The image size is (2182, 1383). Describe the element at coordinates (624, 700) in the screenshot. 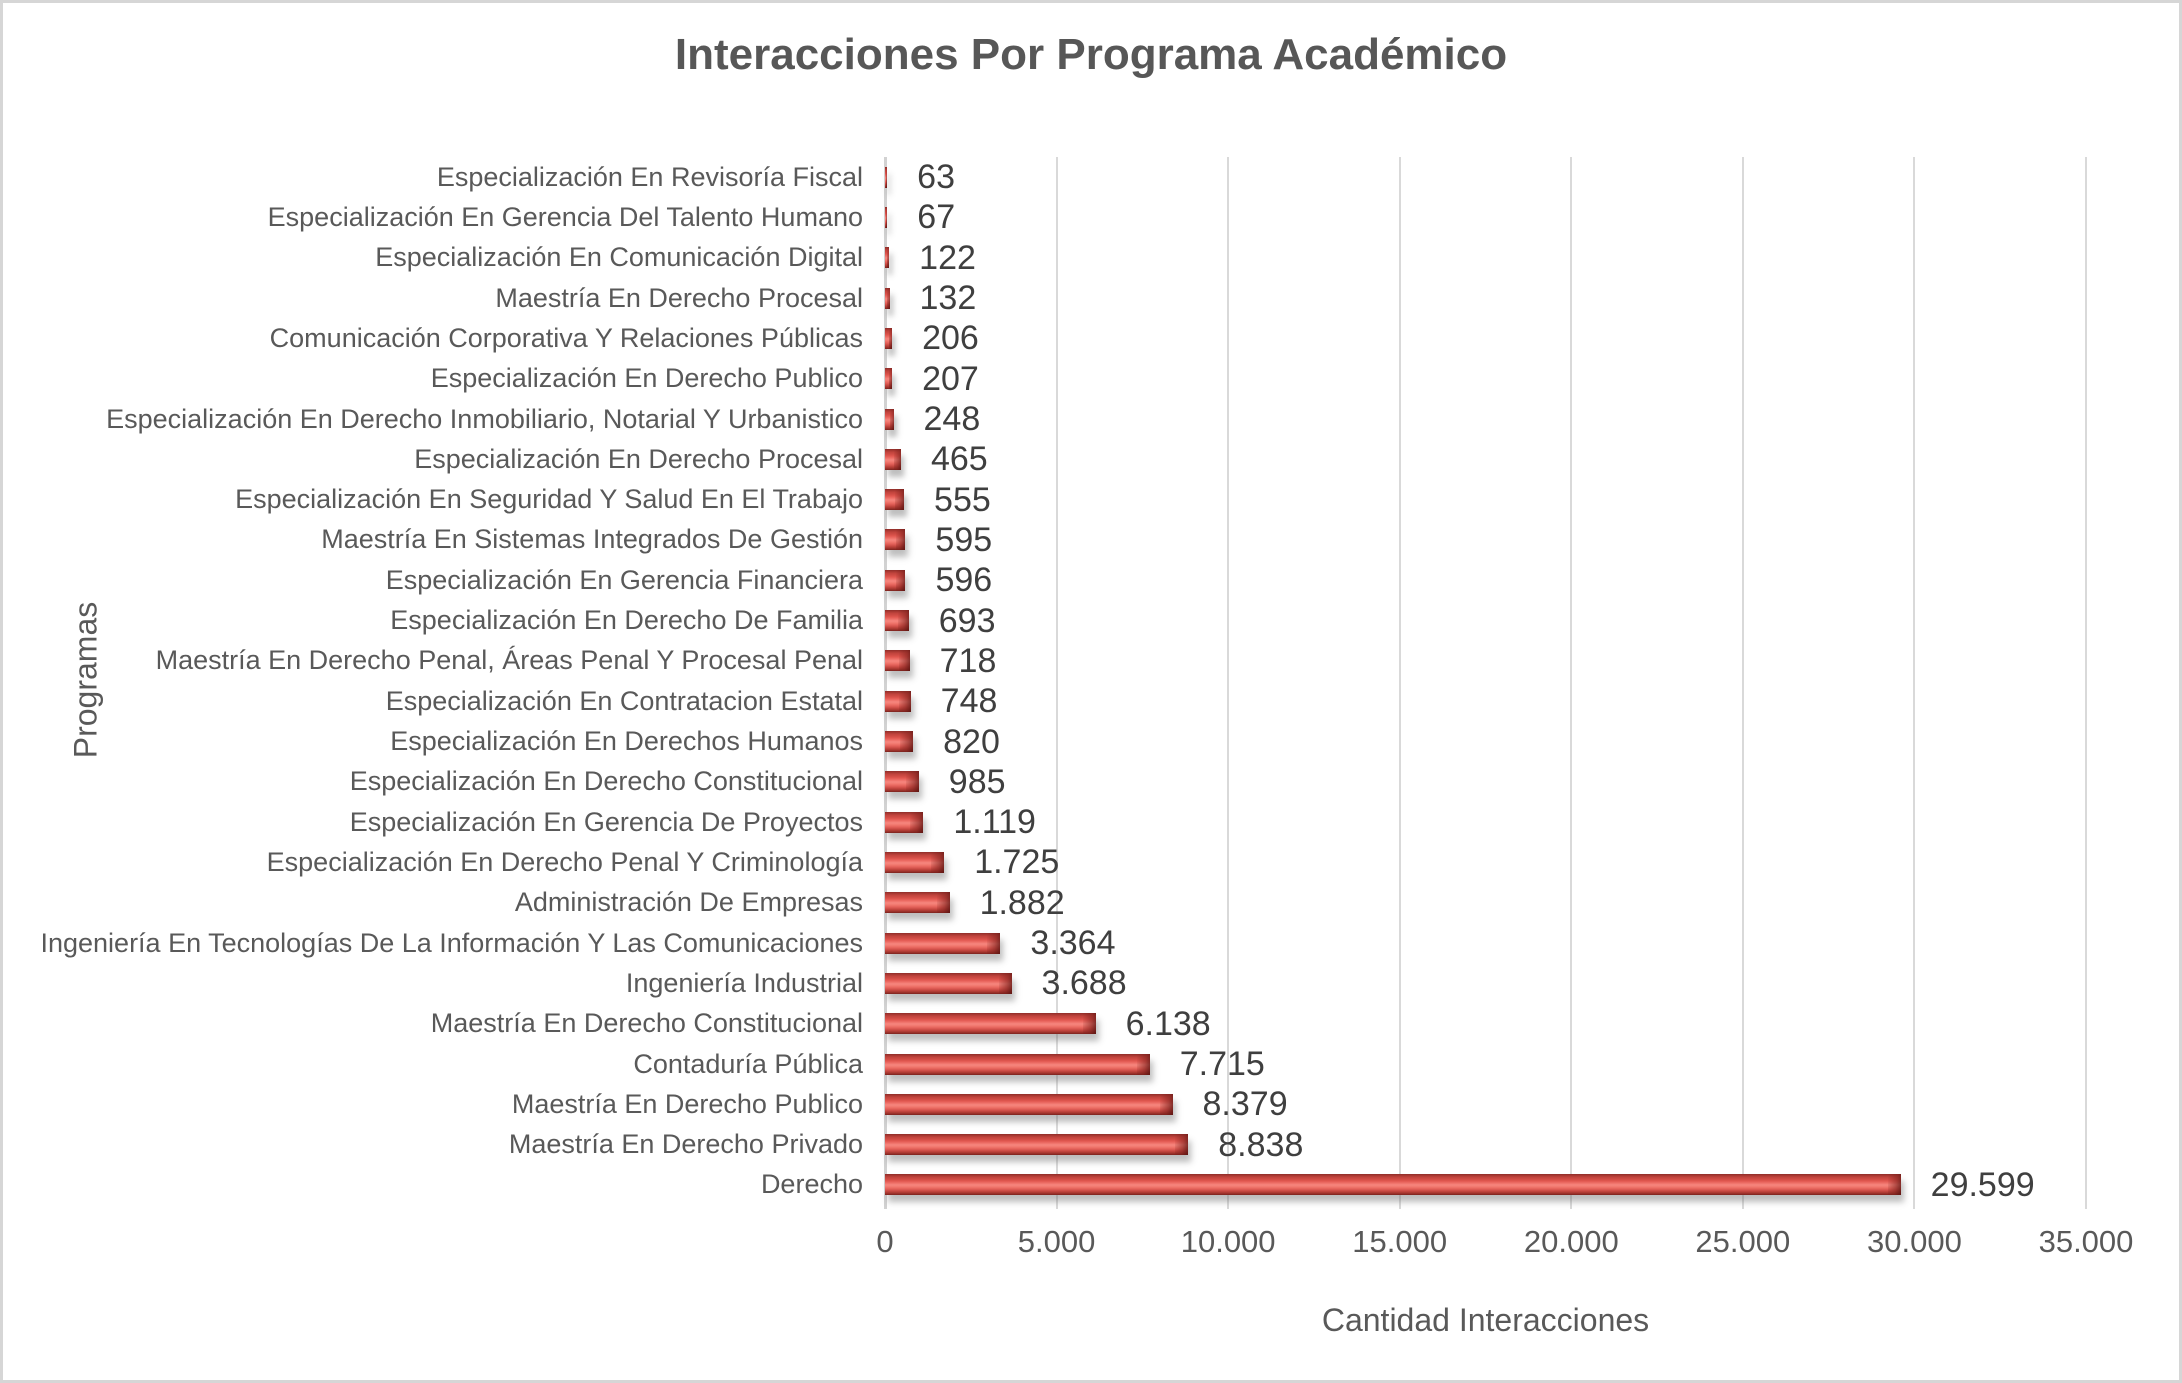

I see `category-label: Especialización En Contratacion Estatal` at that location.